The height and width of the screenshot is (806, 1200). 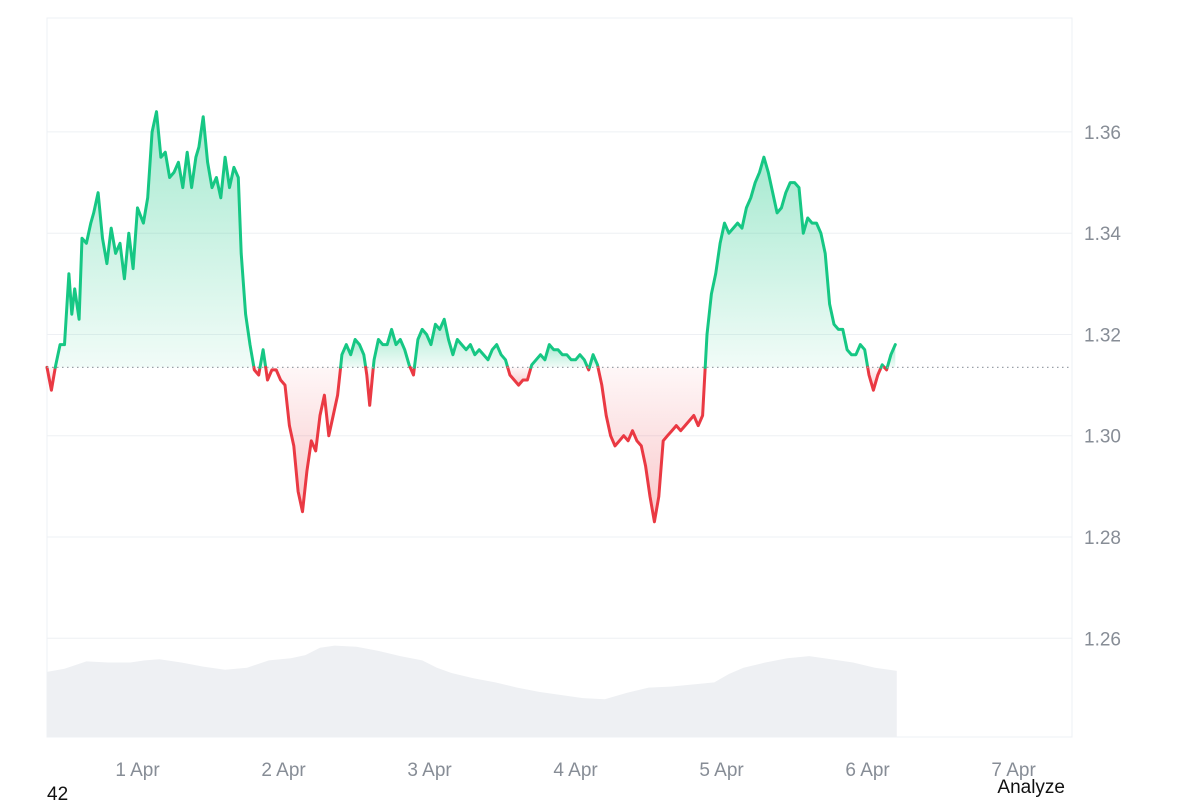 I want to click on y-tick-label: 1.28, so click(x=1102, y=538).